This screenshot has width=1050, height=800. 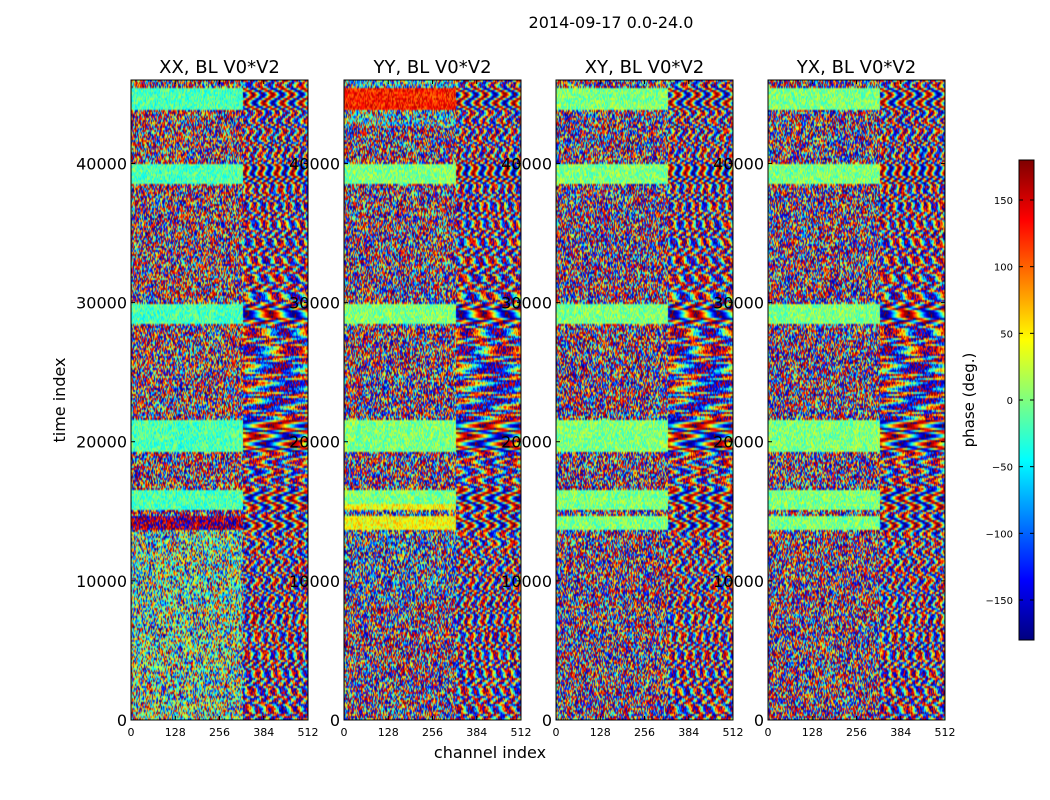 What do you see at coordinates (1010, 401) in the screenshot?
I see `colorbar-tick-label: 0` at bounding box center [1010, 401].